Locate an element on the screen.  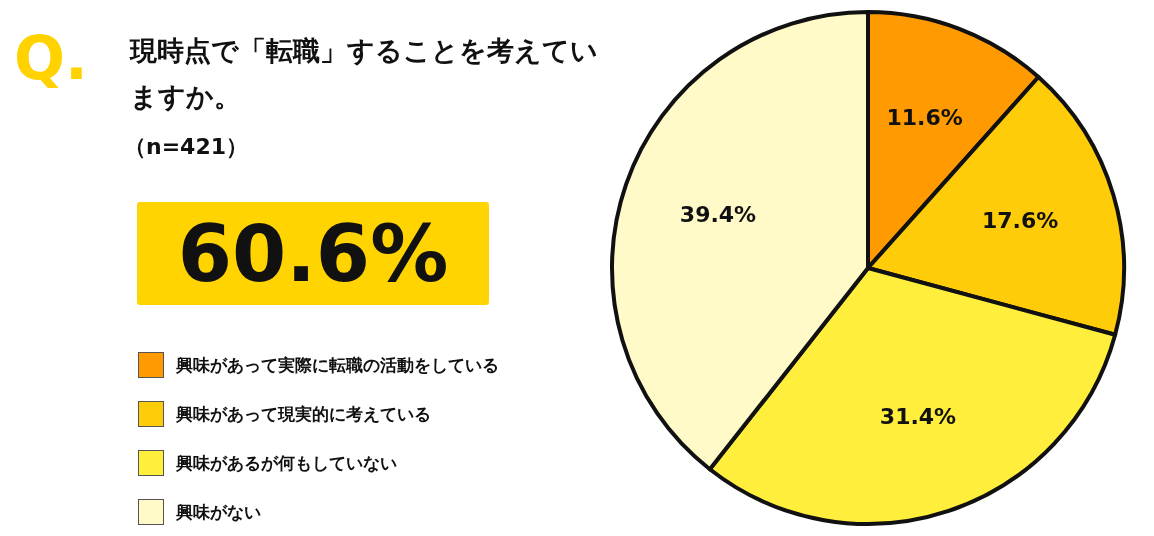
text: 現時点で「転職」することを考えていますか。 is located at coordinates (364, 74).